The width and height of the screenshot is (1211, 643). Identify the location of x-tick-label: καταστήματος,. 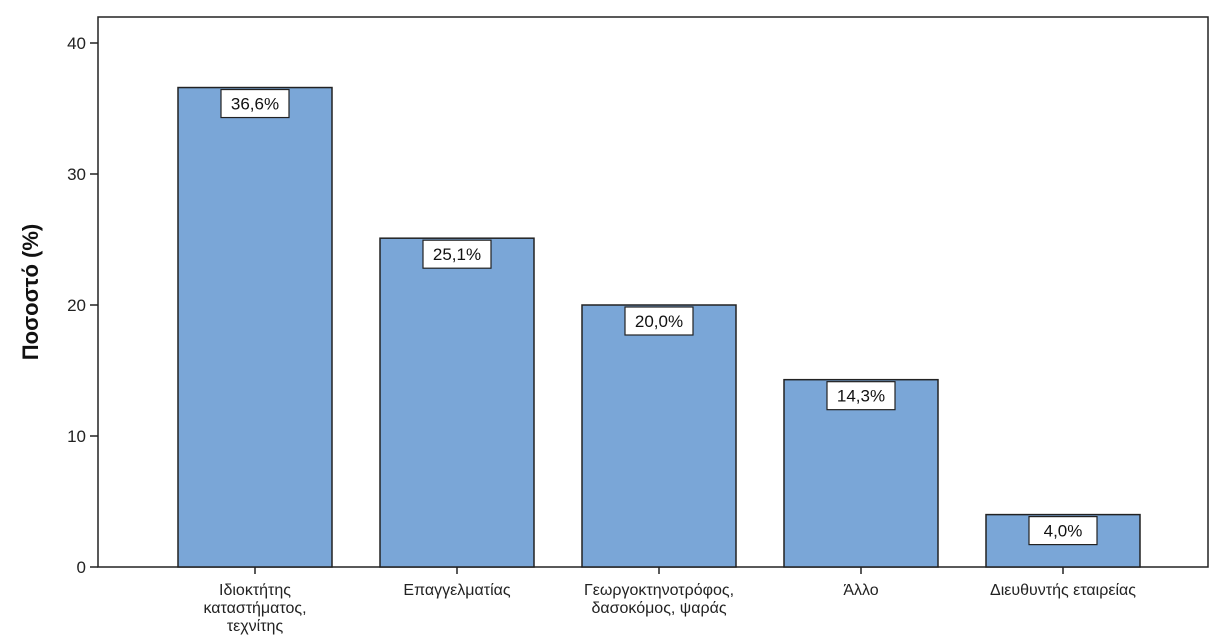
(254, 608).